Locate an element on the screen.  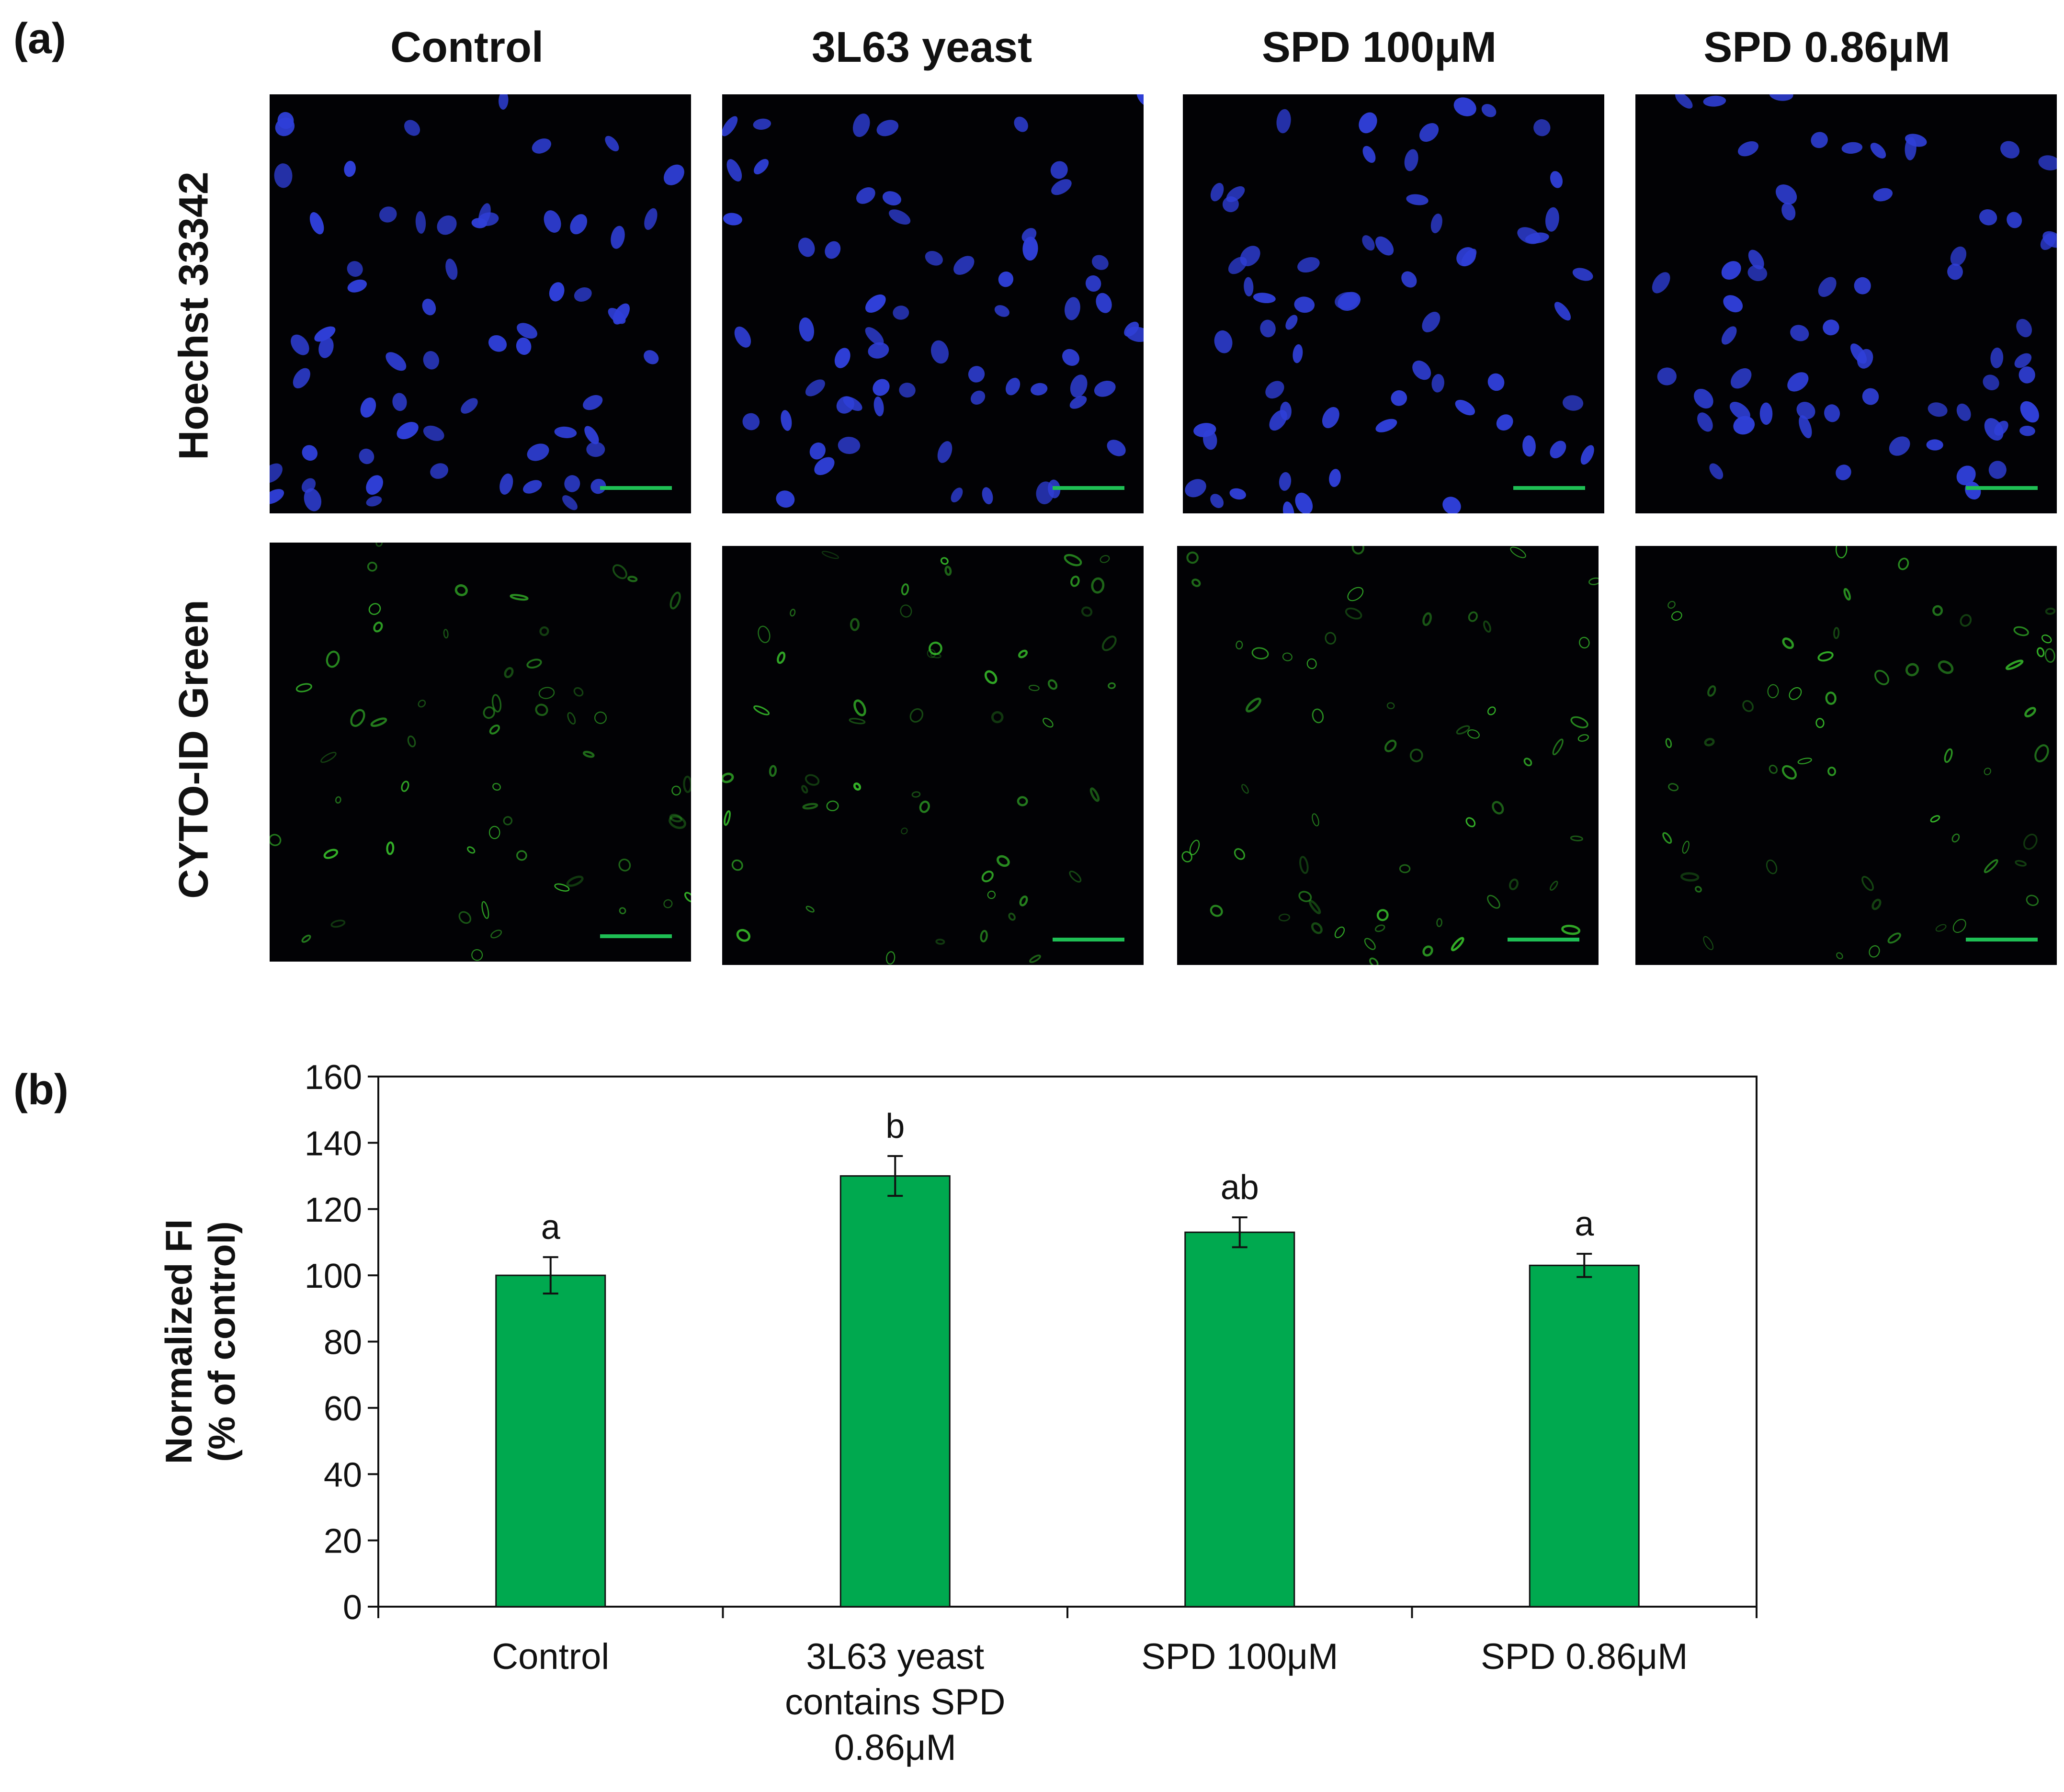
panel-a-label: (a) is located at coordinates (39, 39).